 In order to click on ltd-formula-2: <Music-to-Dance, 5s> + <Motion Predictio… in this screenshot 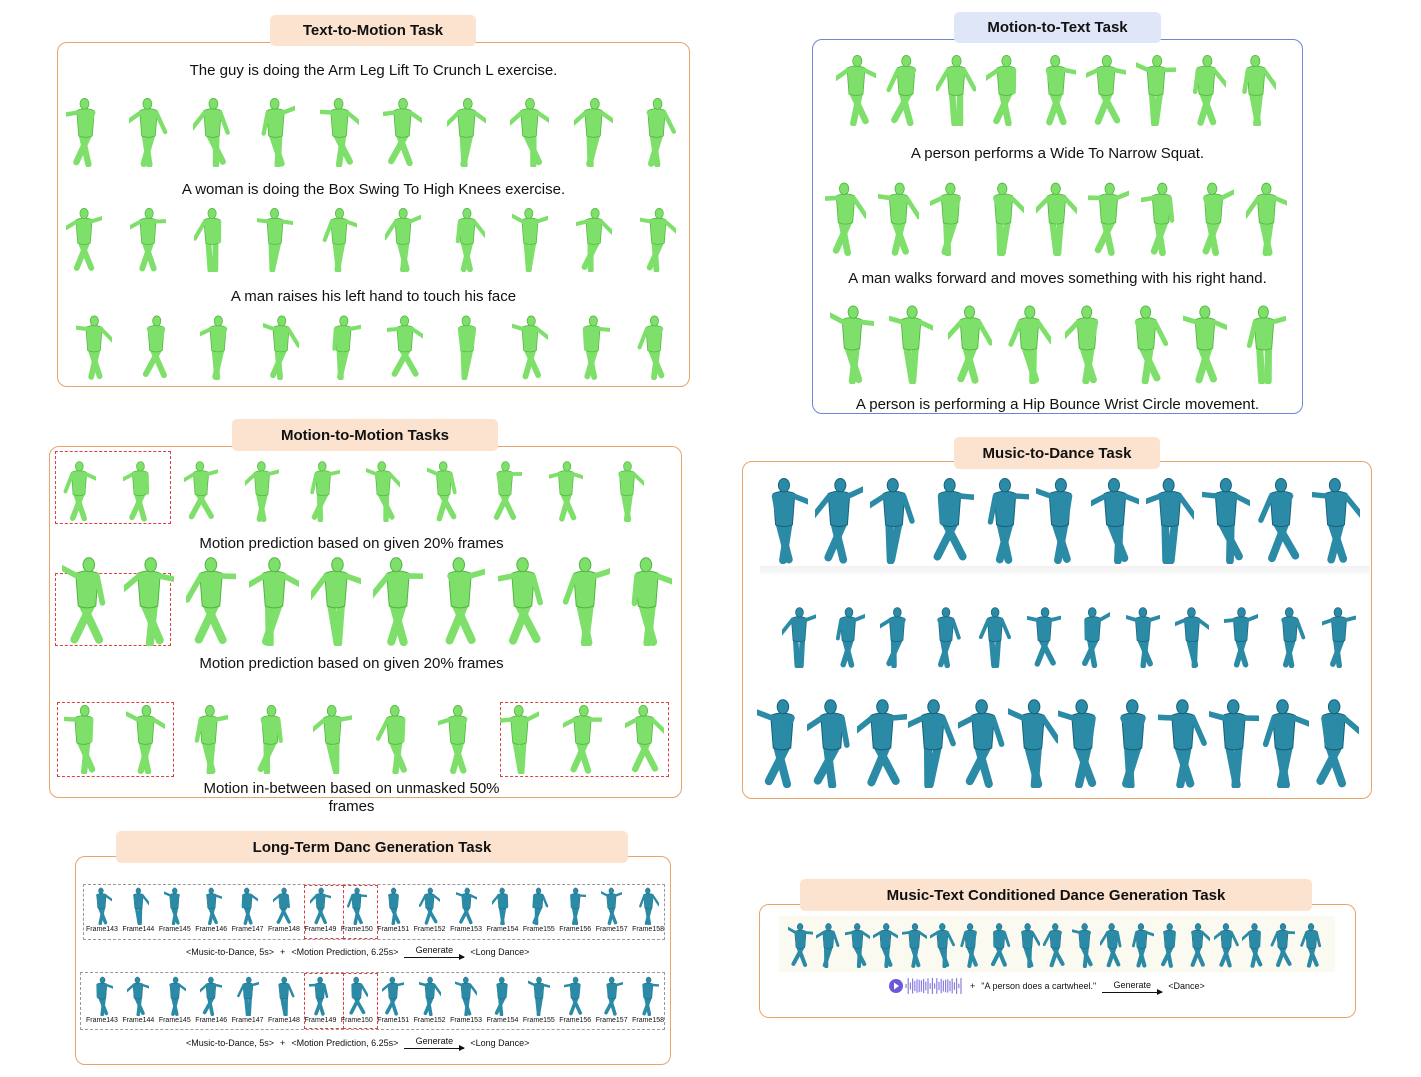, I will do `click(357, 1043)`.